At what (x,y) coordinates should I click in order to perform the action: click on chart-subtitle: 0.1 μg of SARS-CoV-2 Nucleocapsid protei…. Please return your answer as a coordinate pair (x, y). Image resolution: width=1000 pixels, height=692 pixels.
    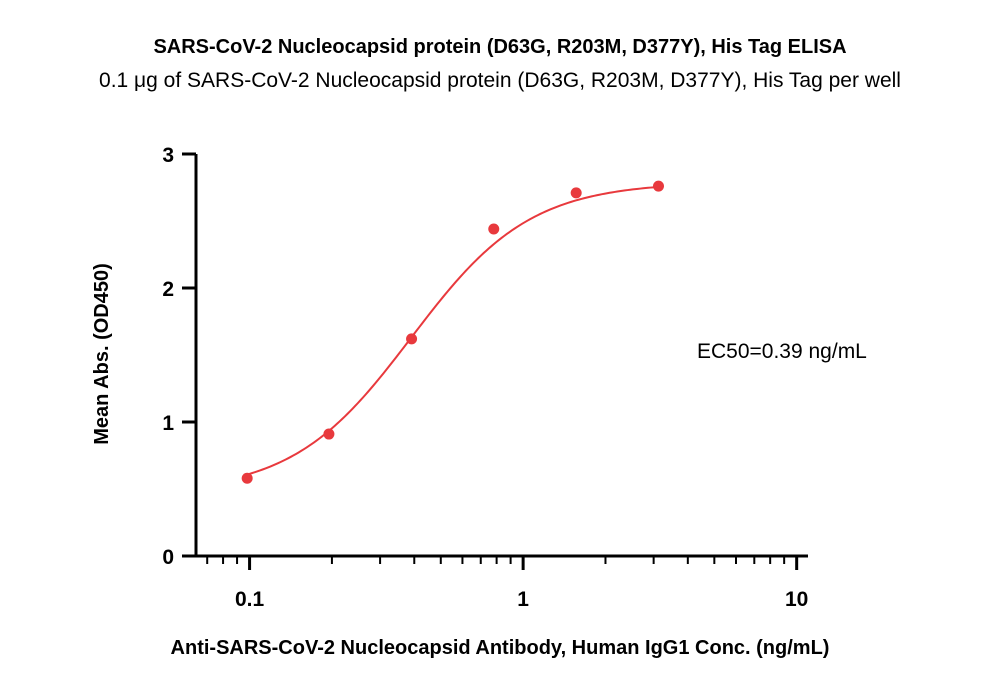
    Looking at the image, I should click on (500, 80).